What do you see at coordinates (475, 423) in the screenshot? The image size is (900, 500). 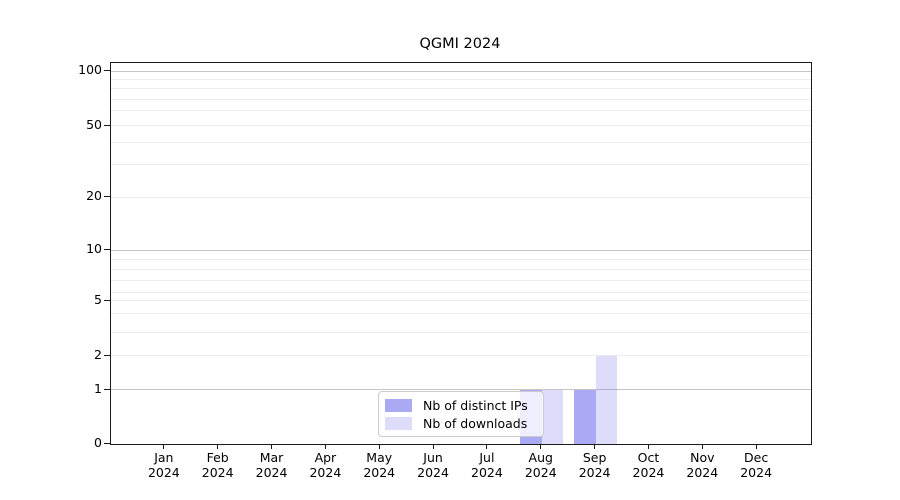 I see `legend-label-downloads: Nb of downloads` at bounding box center [475, 423].